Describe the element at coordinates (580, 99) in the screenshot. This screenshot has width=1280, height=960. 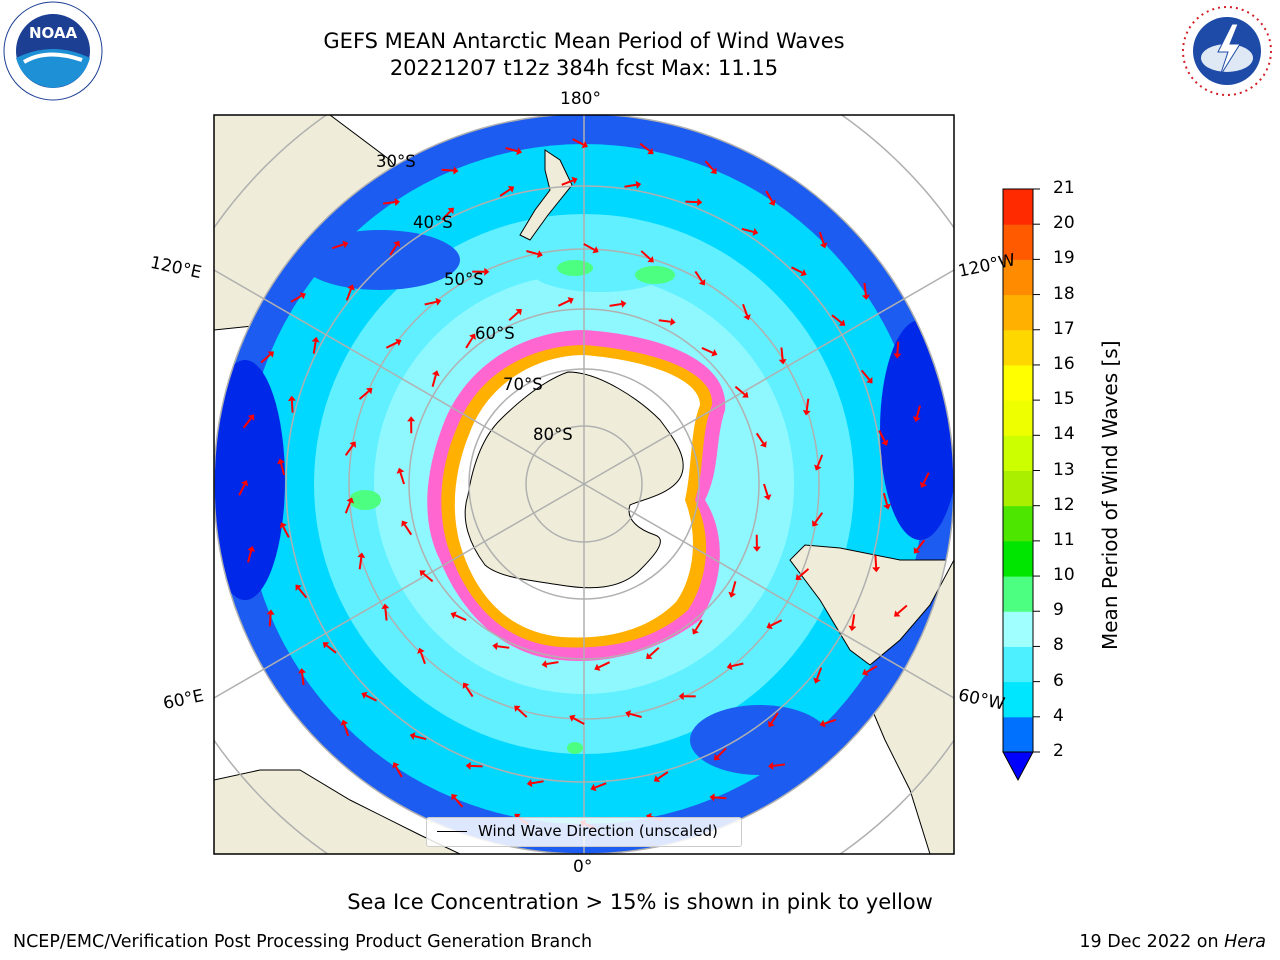
I see `lon-label-180: 180°` at that location.